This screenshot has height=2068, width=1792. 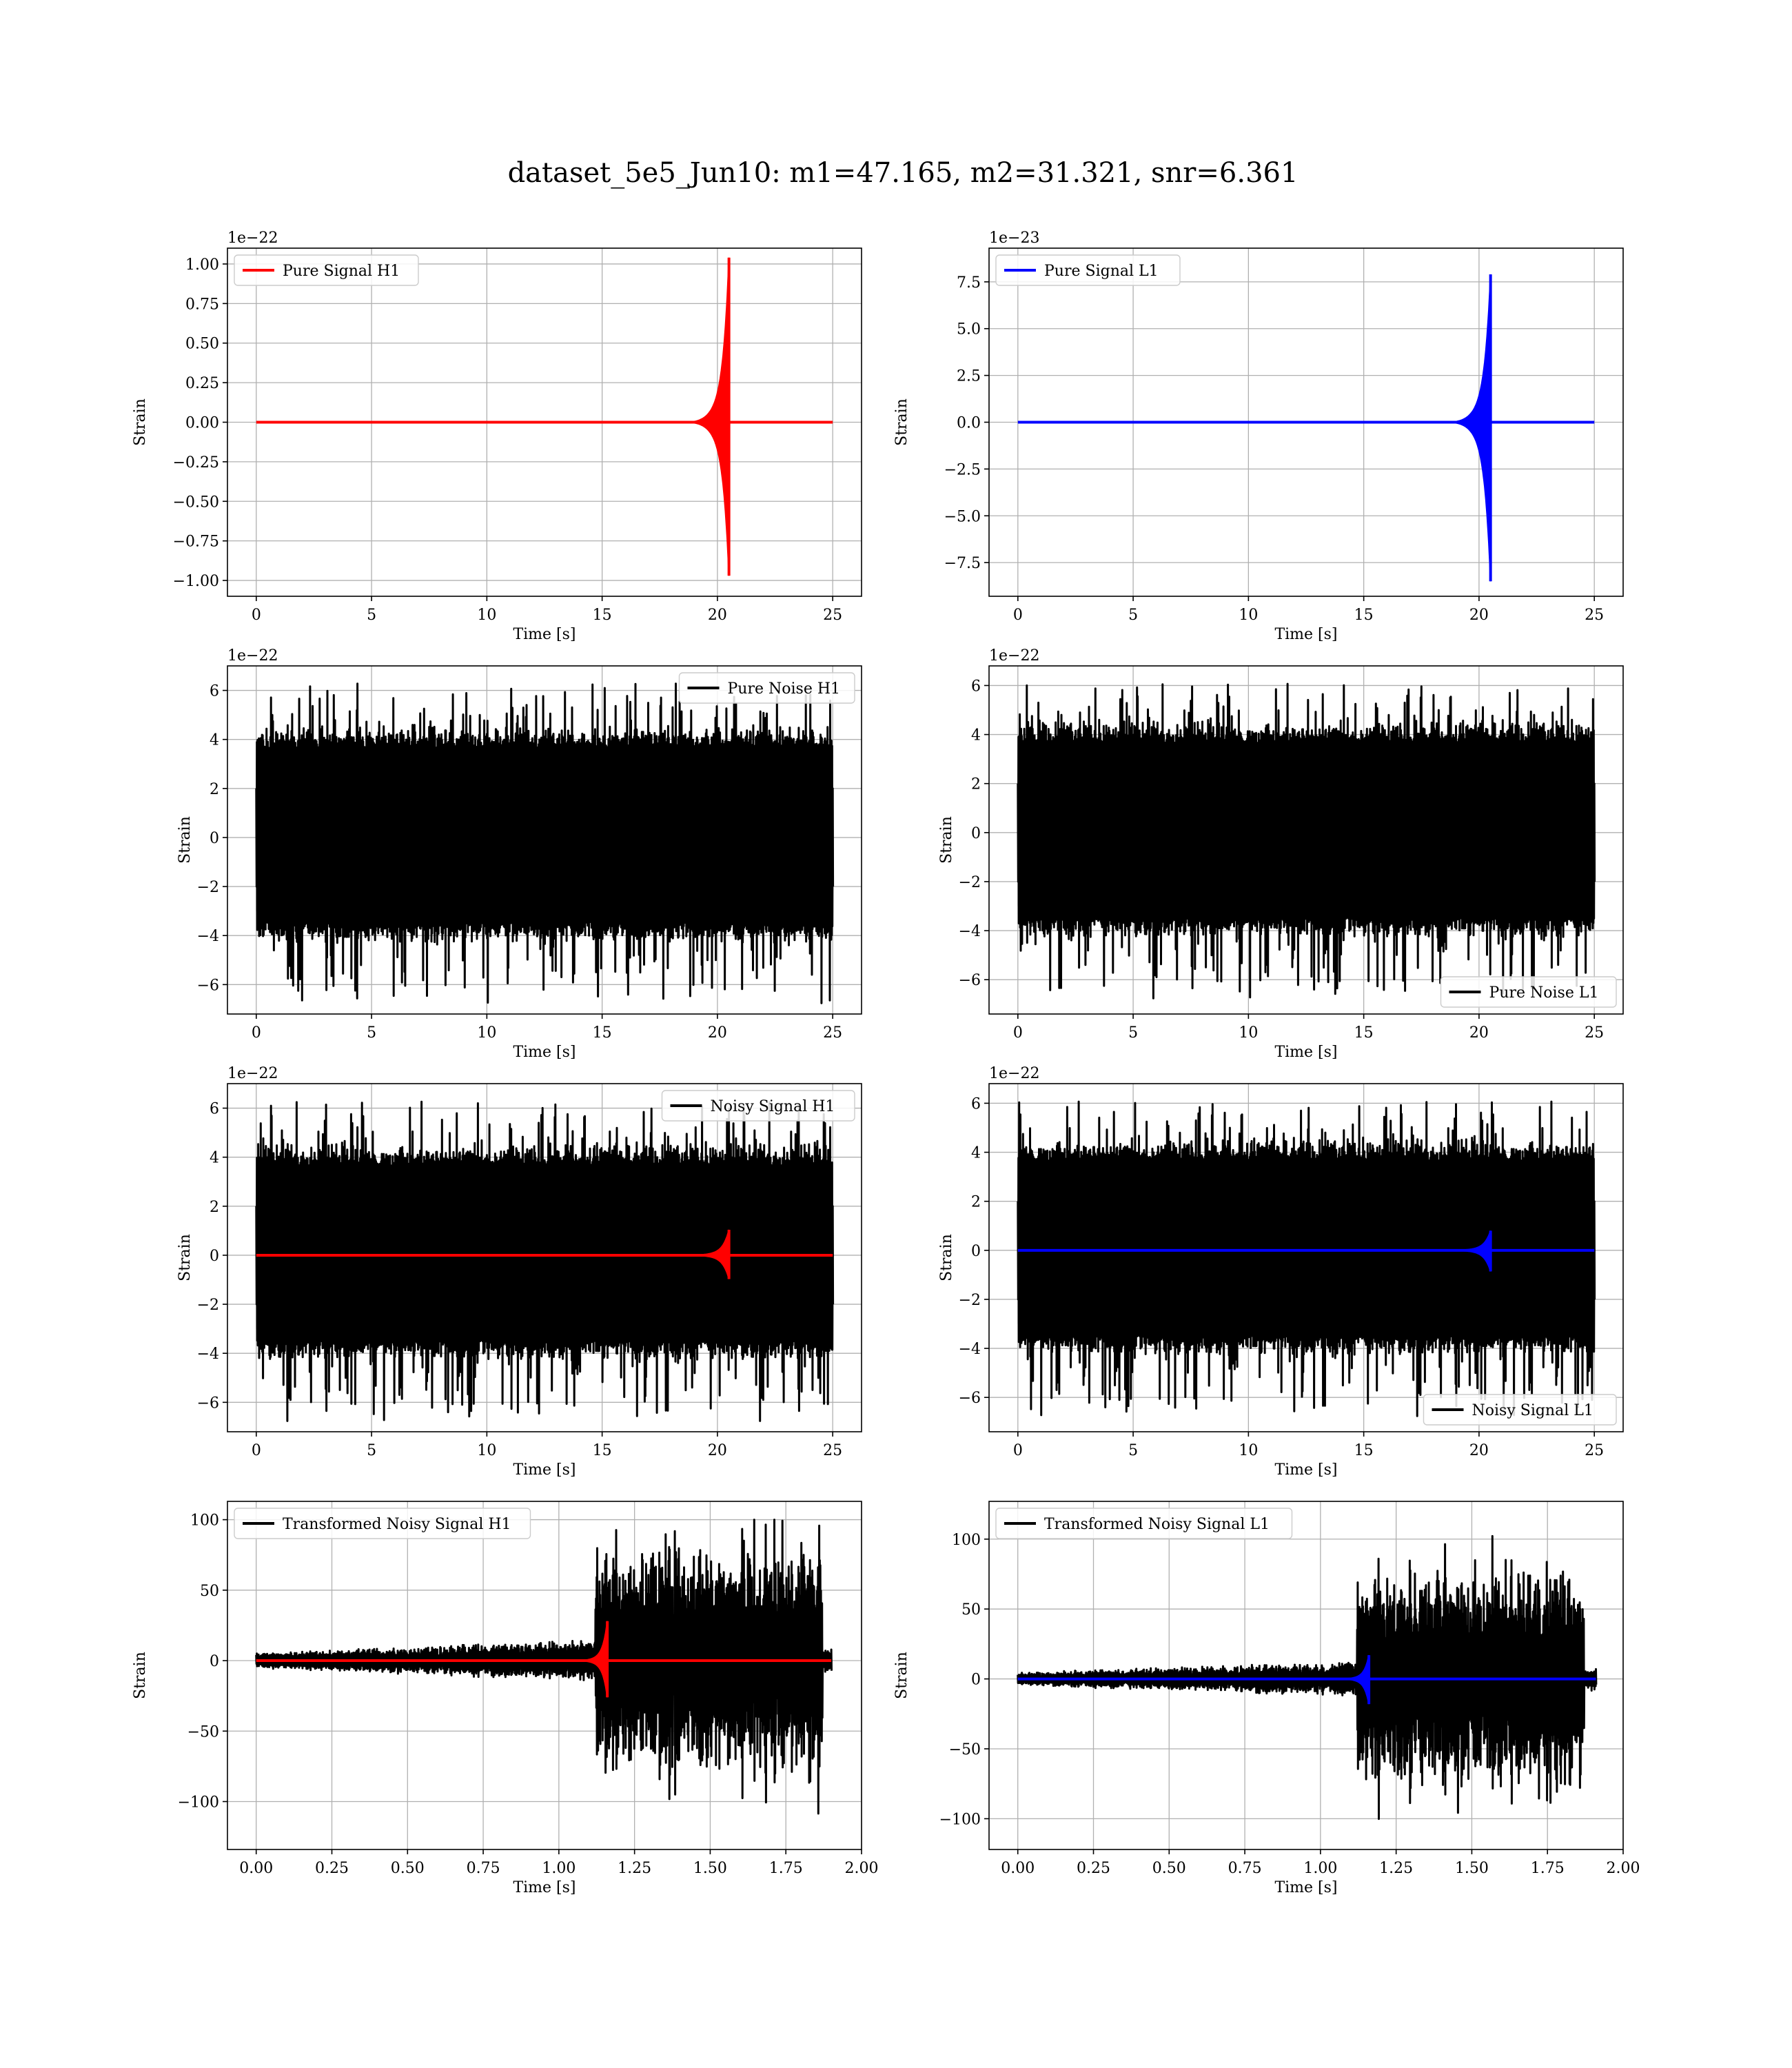 I want to click on y-tick-label: −2, so click(x=208, y=1305).